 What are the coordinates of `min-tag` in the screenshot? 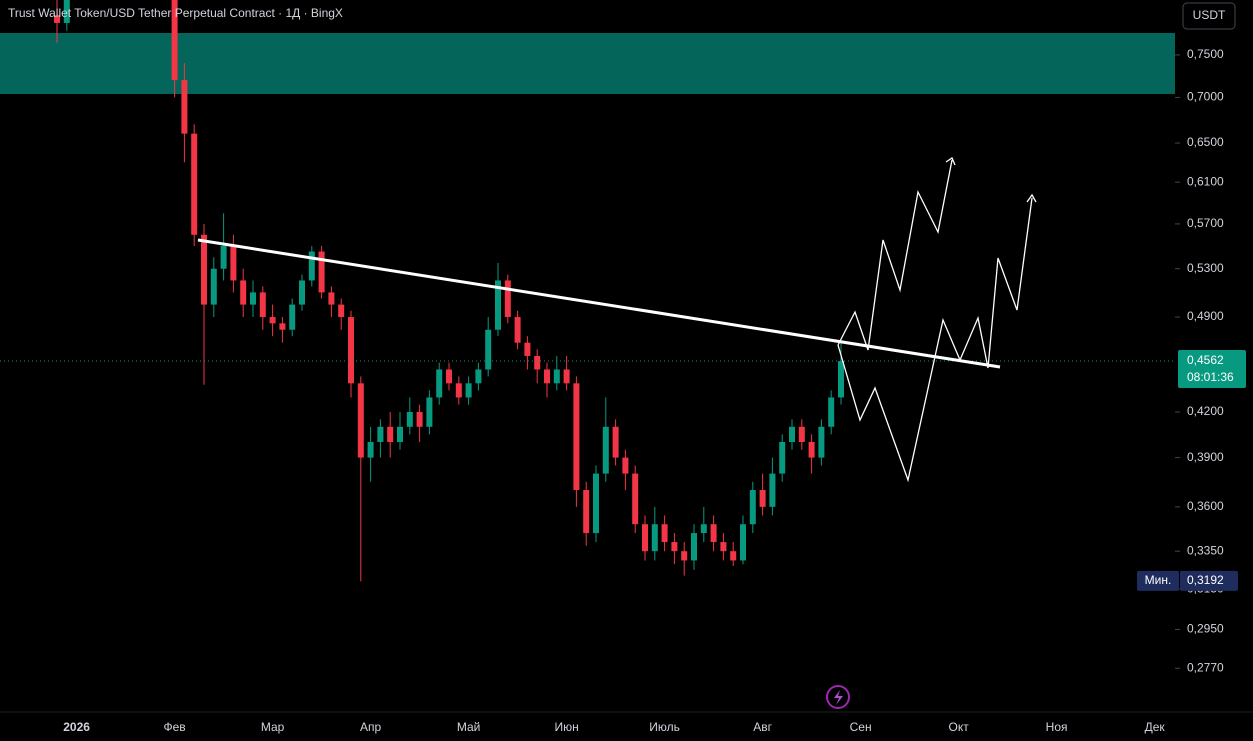 It's located at (1158, 580).